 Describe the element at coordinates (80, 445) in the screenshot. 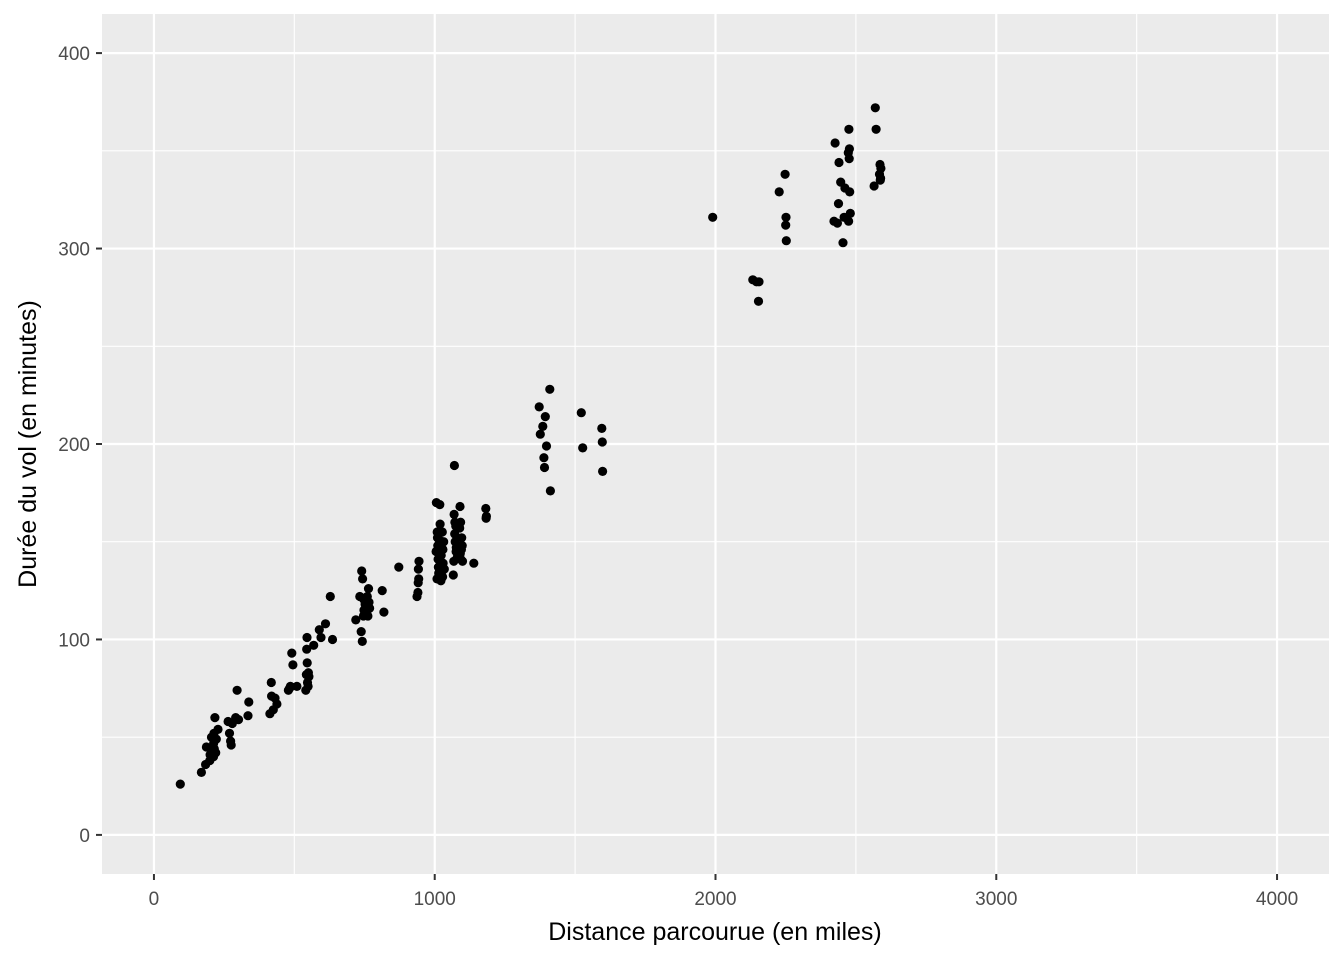

I see `y-axis: 0 100 200 300 400` at that location.